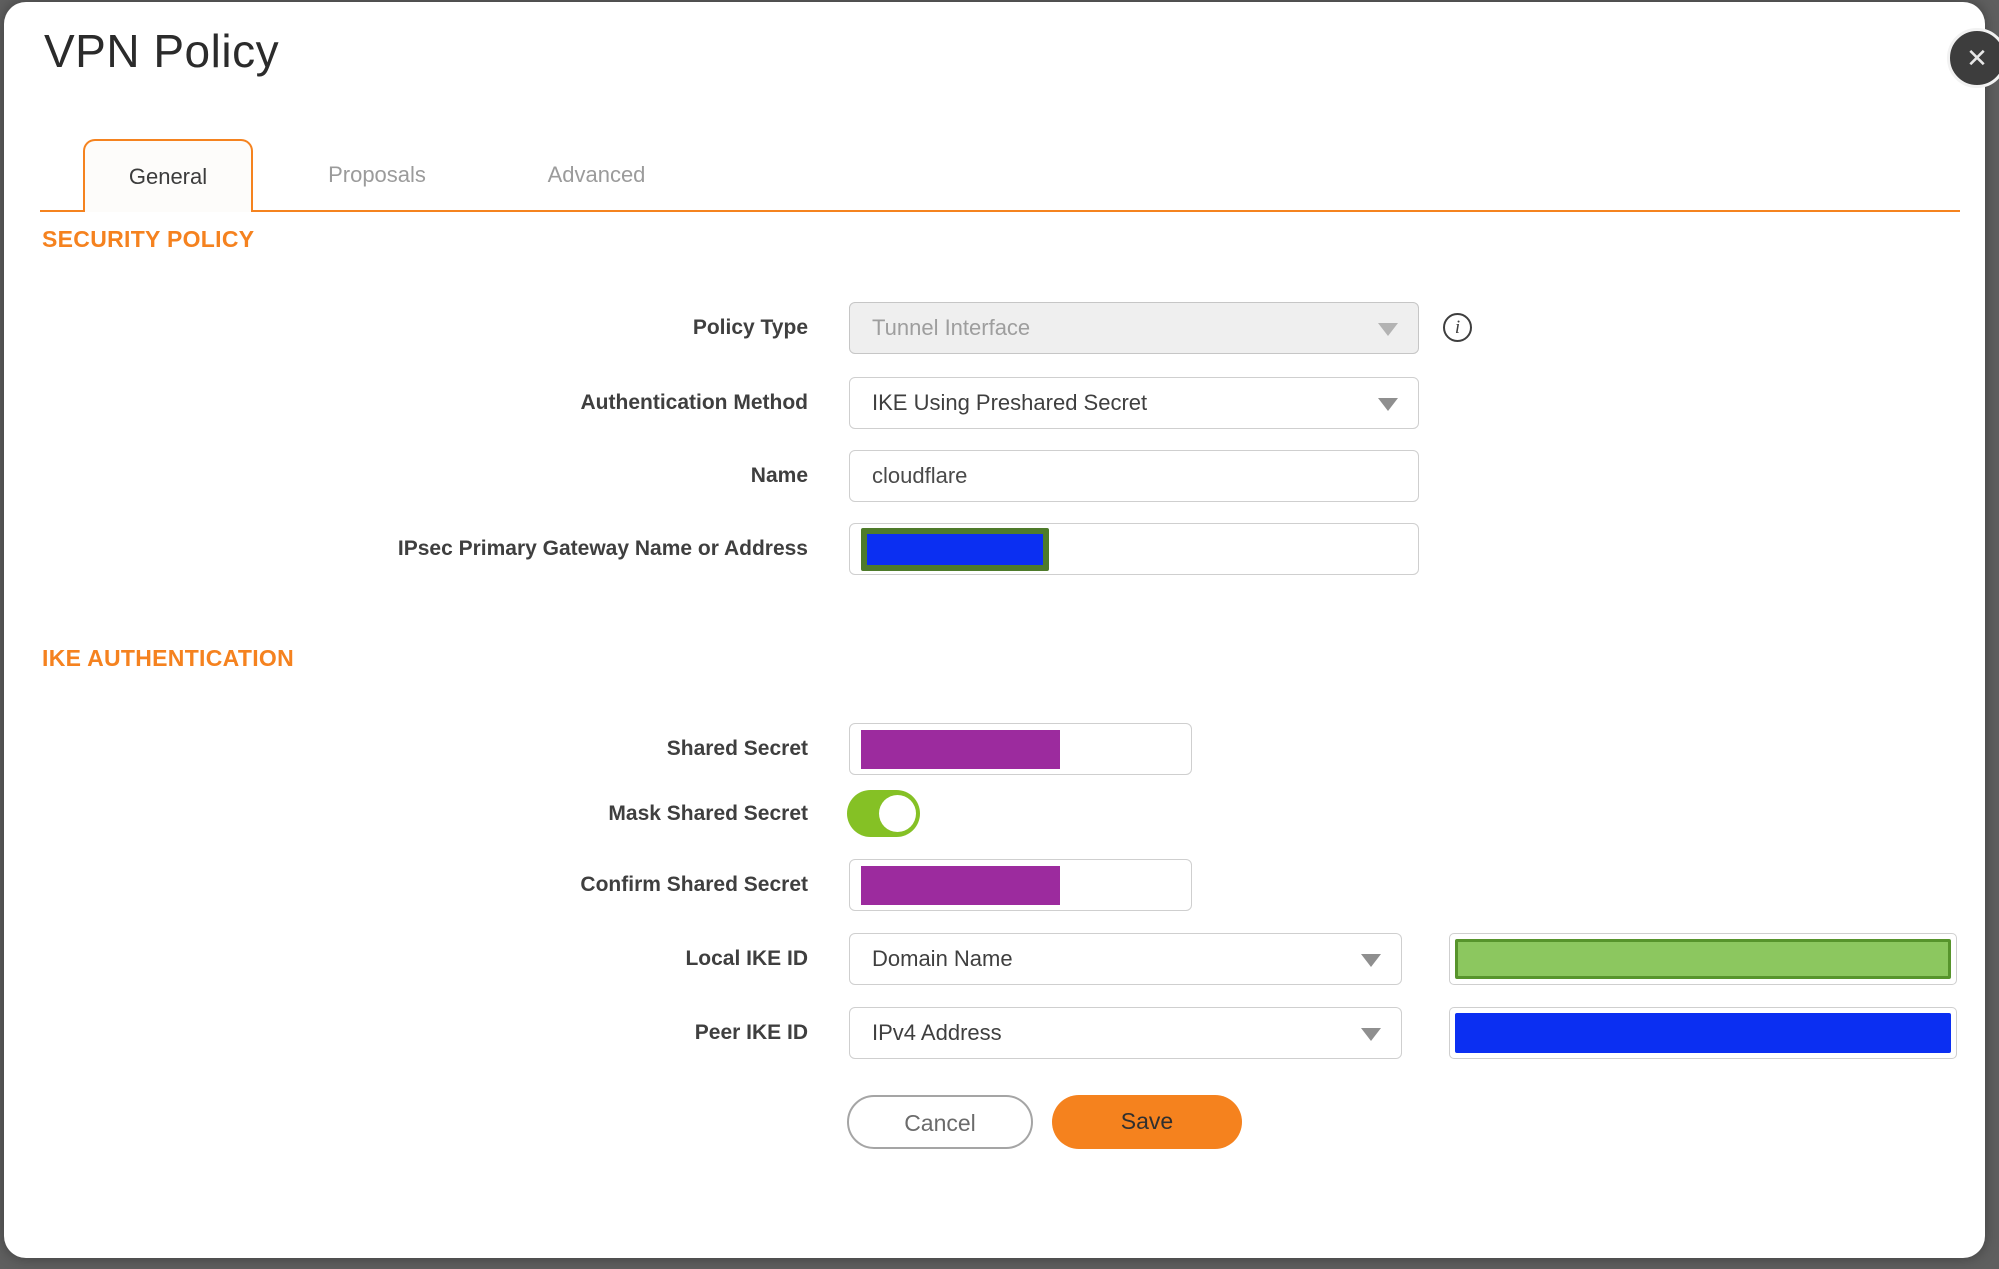 This screenshot has width=1999, height=1269. Describe the element at coordinates (602, 548) in the screenshot. I see `gateway-label: IPsec Primary Gateway Name or Address` at that location.